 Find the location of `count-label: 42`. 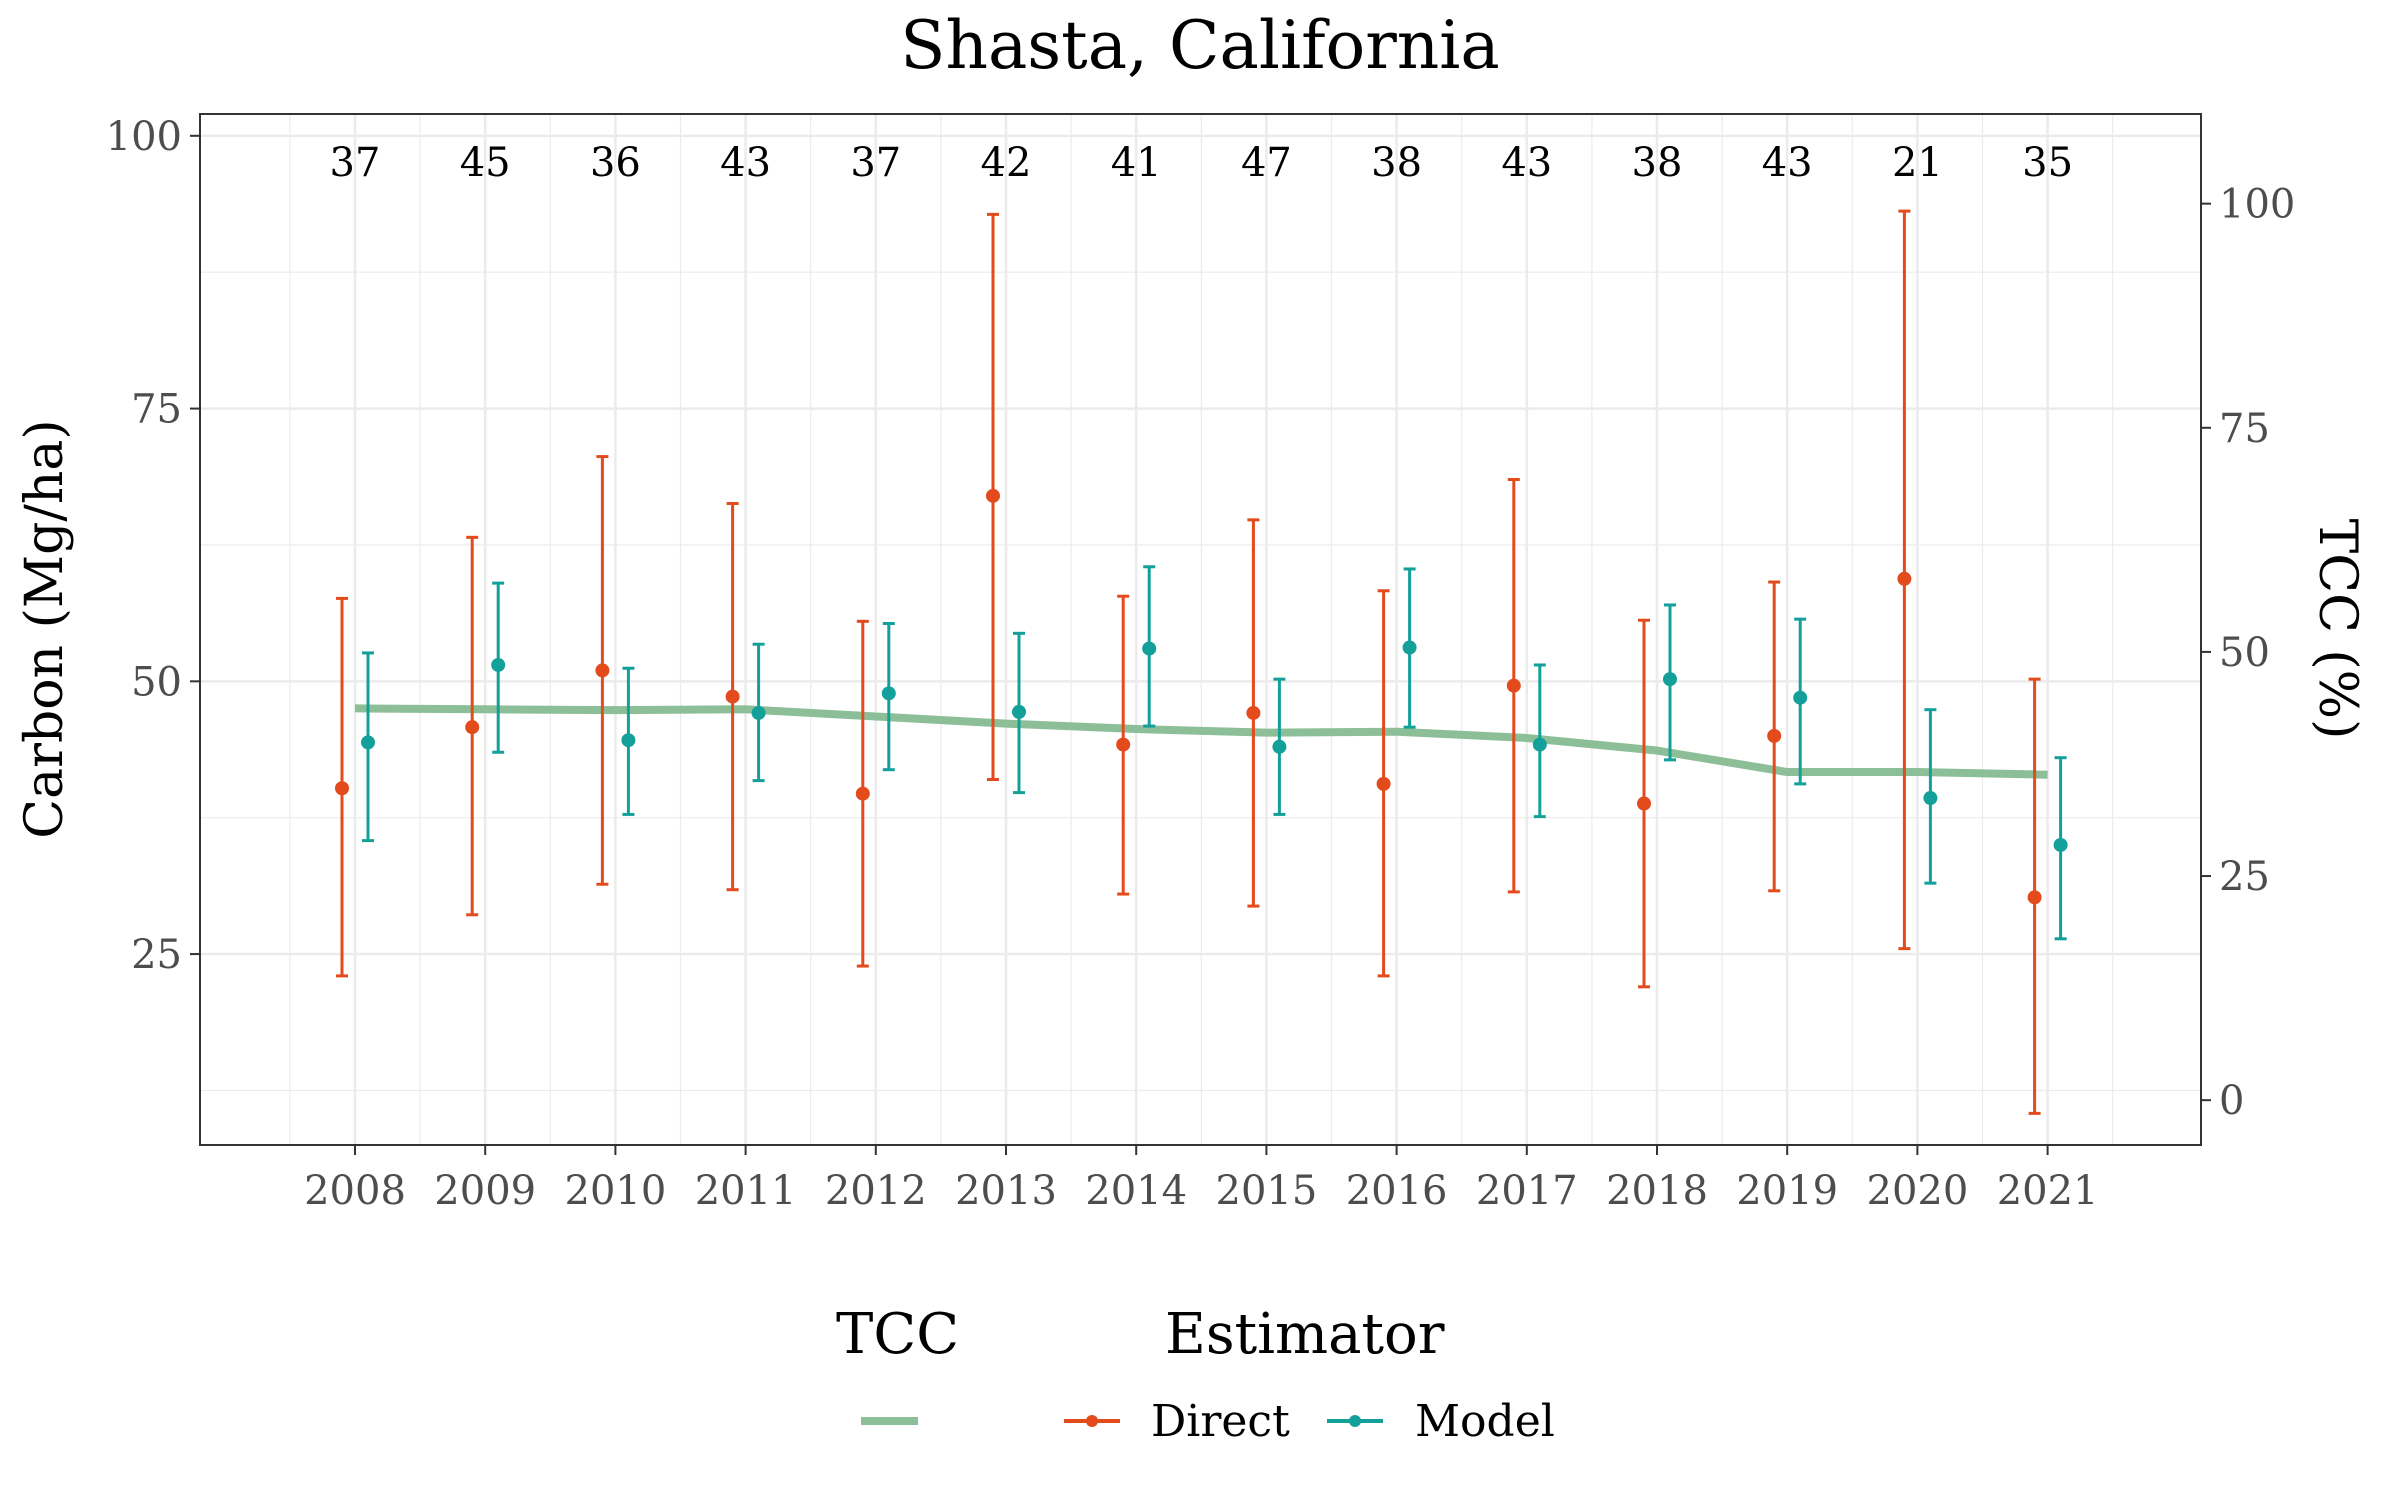

count-label: 42 is located at coordinates (1006, 163).